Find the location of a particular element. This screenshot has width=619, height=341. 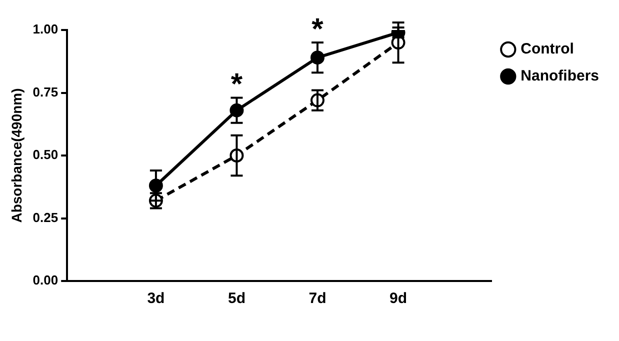

y-tick-label: 0.00 is located at coordinates (45, 280).